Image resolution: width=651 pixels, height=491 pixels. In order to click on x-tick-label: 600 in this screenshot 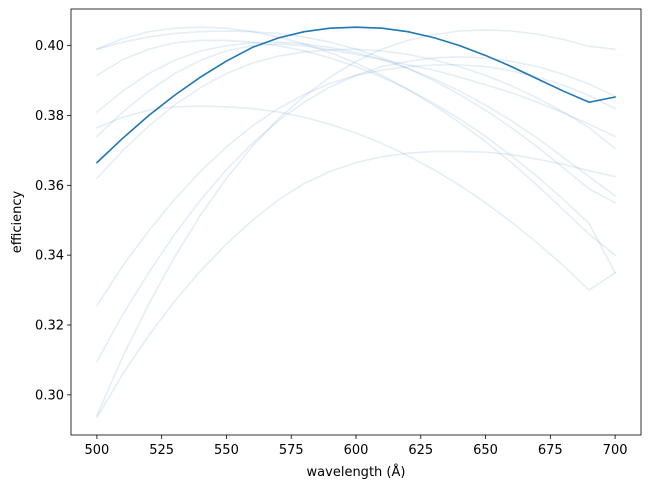, I will do `click(356, 450)`.